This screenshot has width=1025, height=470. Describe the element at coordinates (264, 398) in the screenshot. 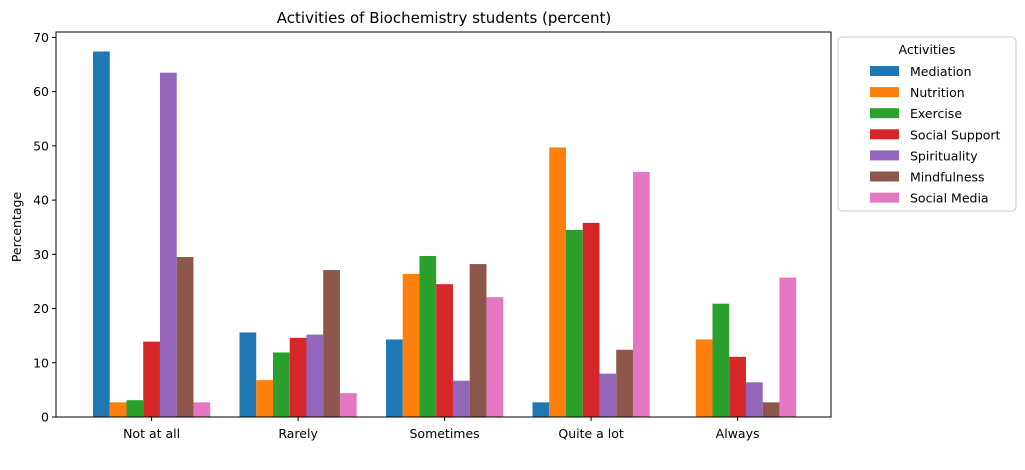

I see `bar-nutrition-rarely` at that location.